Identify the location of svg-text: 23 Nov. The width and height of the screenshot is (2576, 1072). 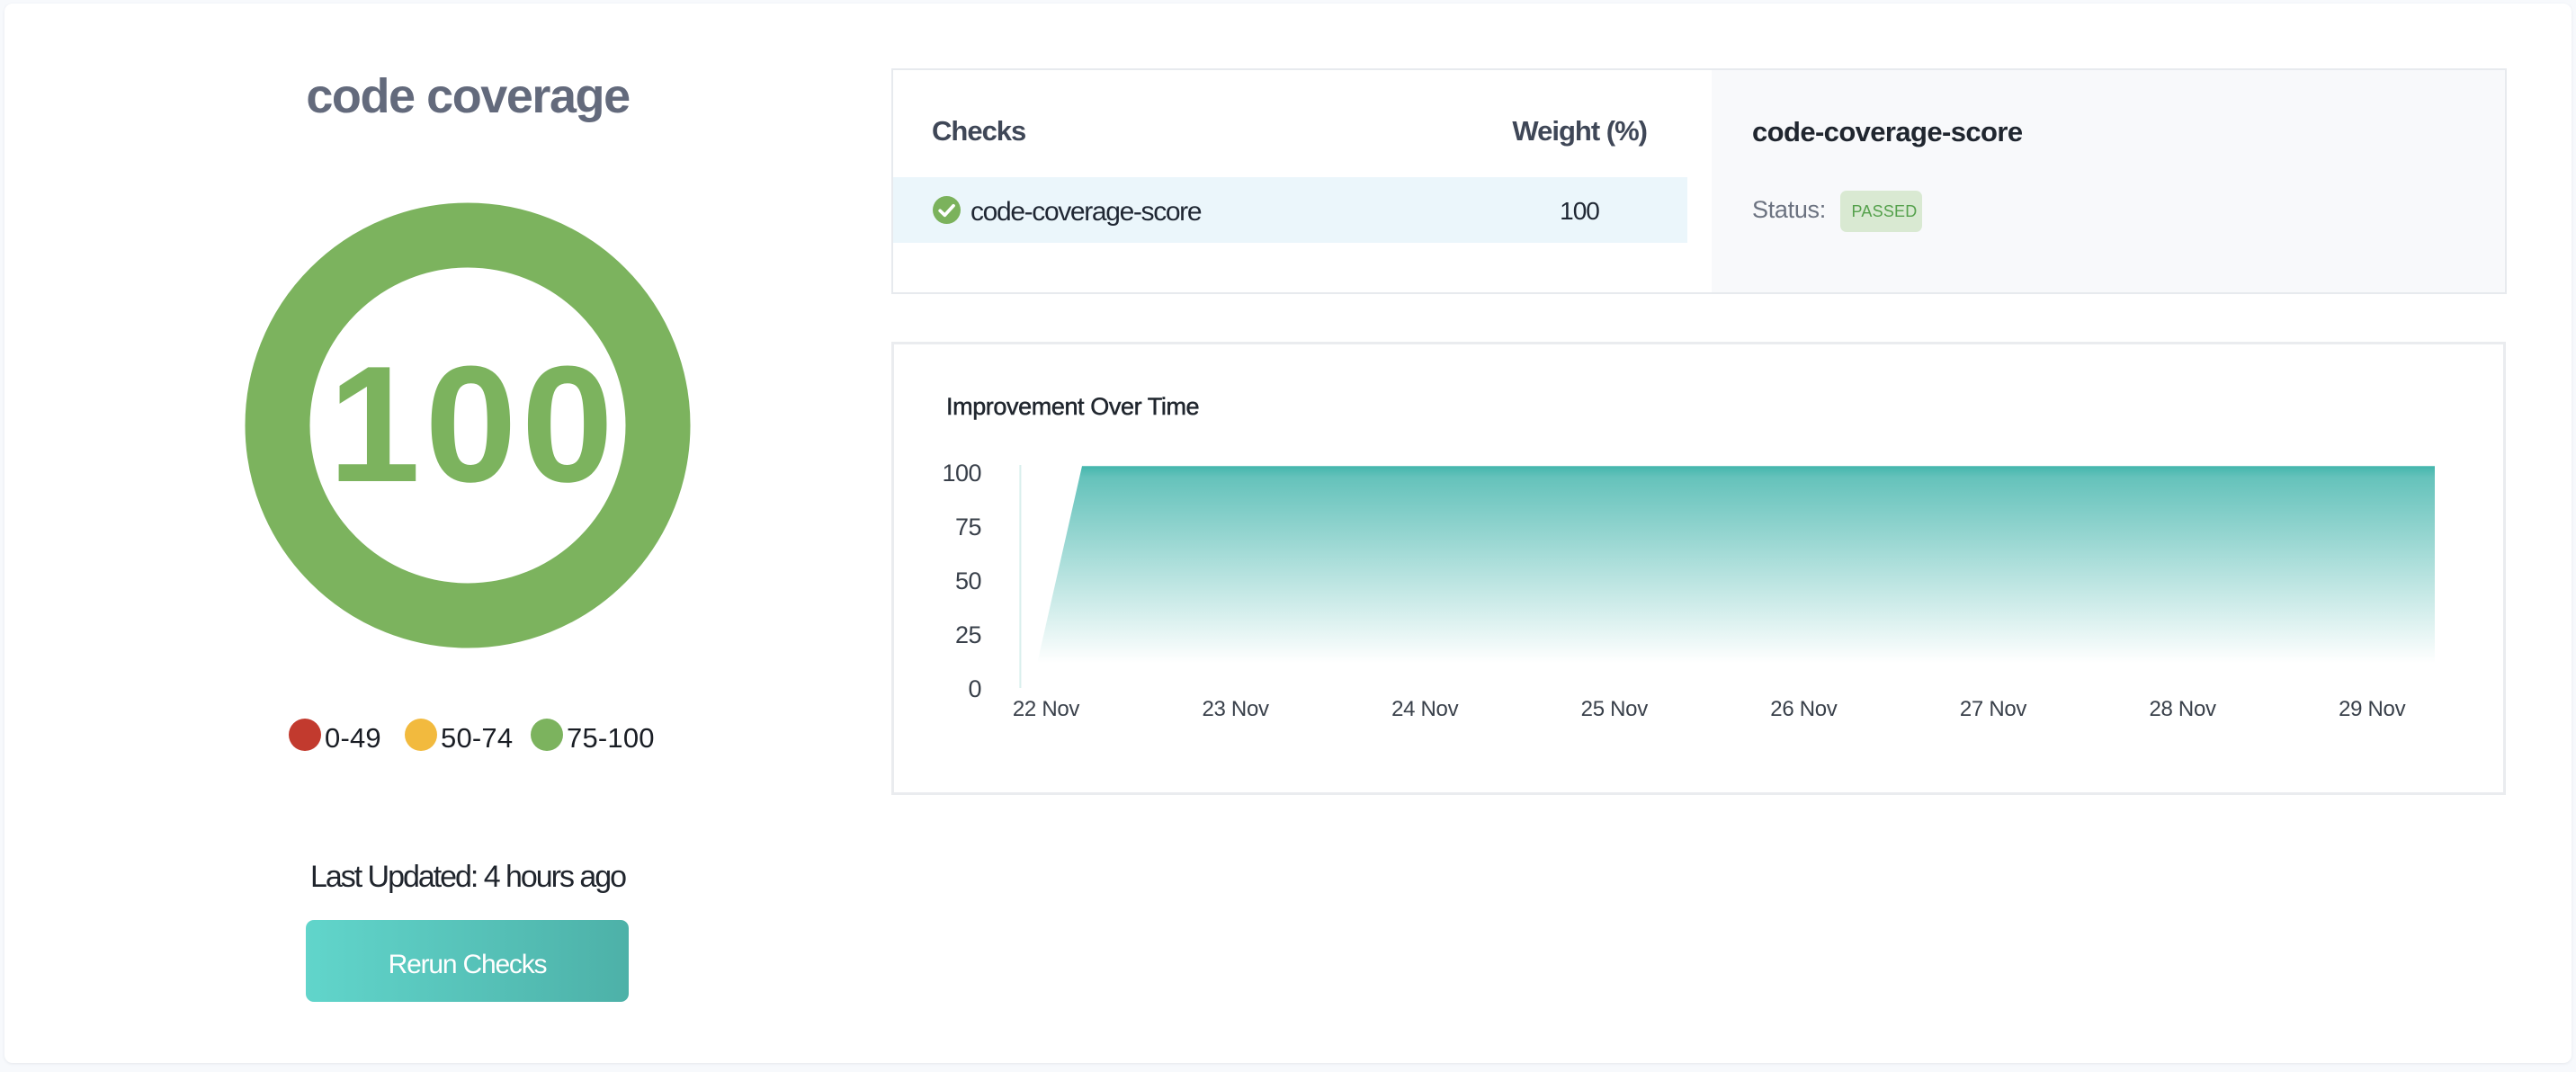
(1235, 709).